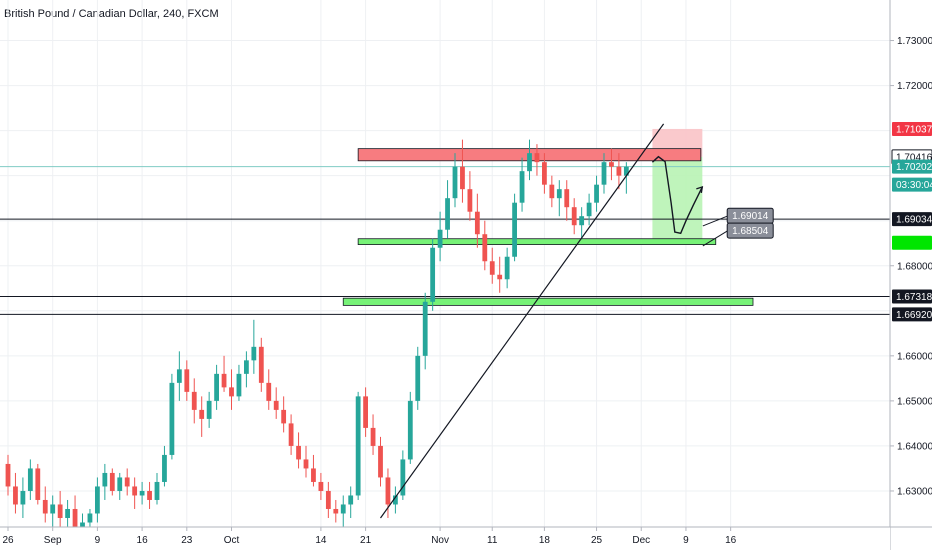 The height and width of the screenshot is (550, 932). Describe the element at coordinates (914, 266) in the screenshot. I see `y-tick-label: 1.68000` at that location.